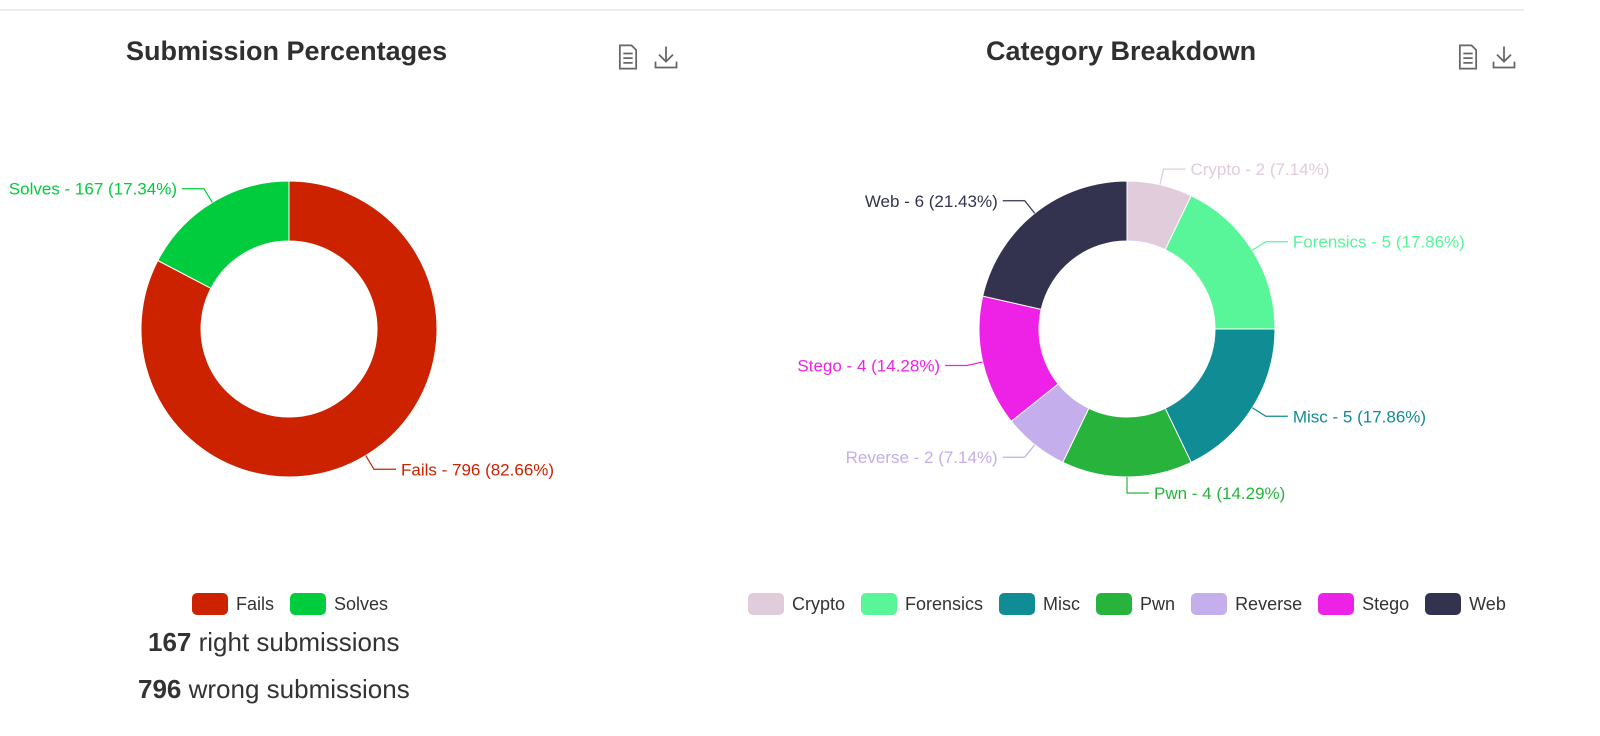 This screenshot has width=1600, height=736. What do you see at coordinates (1062, 603) in the screenshot?
I see `legend-label: Misc` at bounding box center [1062, 603].